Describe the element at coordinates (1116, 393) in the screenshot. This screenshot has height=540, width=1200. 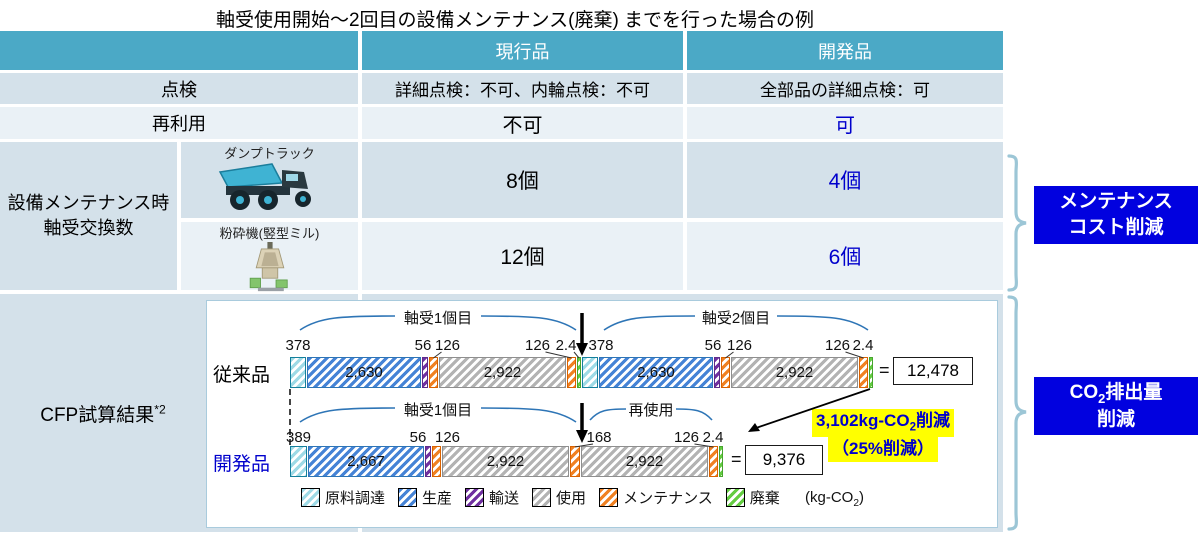
I see `co2-line1: CO2排出量` at that location.